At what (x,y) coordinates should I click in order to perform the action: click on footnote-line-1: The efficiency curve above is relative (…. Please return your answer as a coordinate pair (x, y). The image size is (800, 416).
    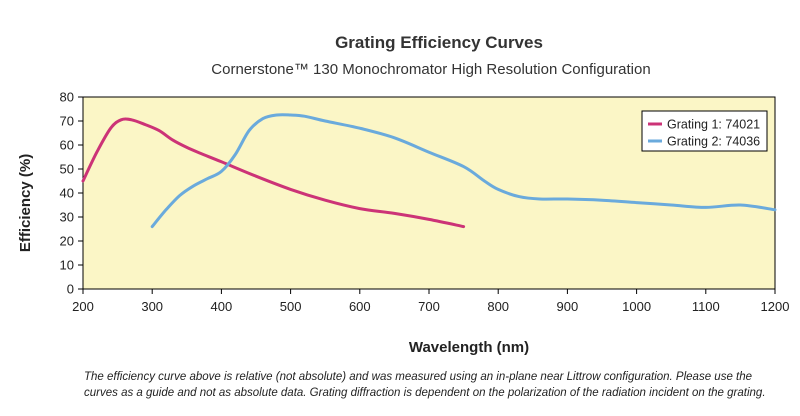
    Looking at the image, I should click on (418, 377).